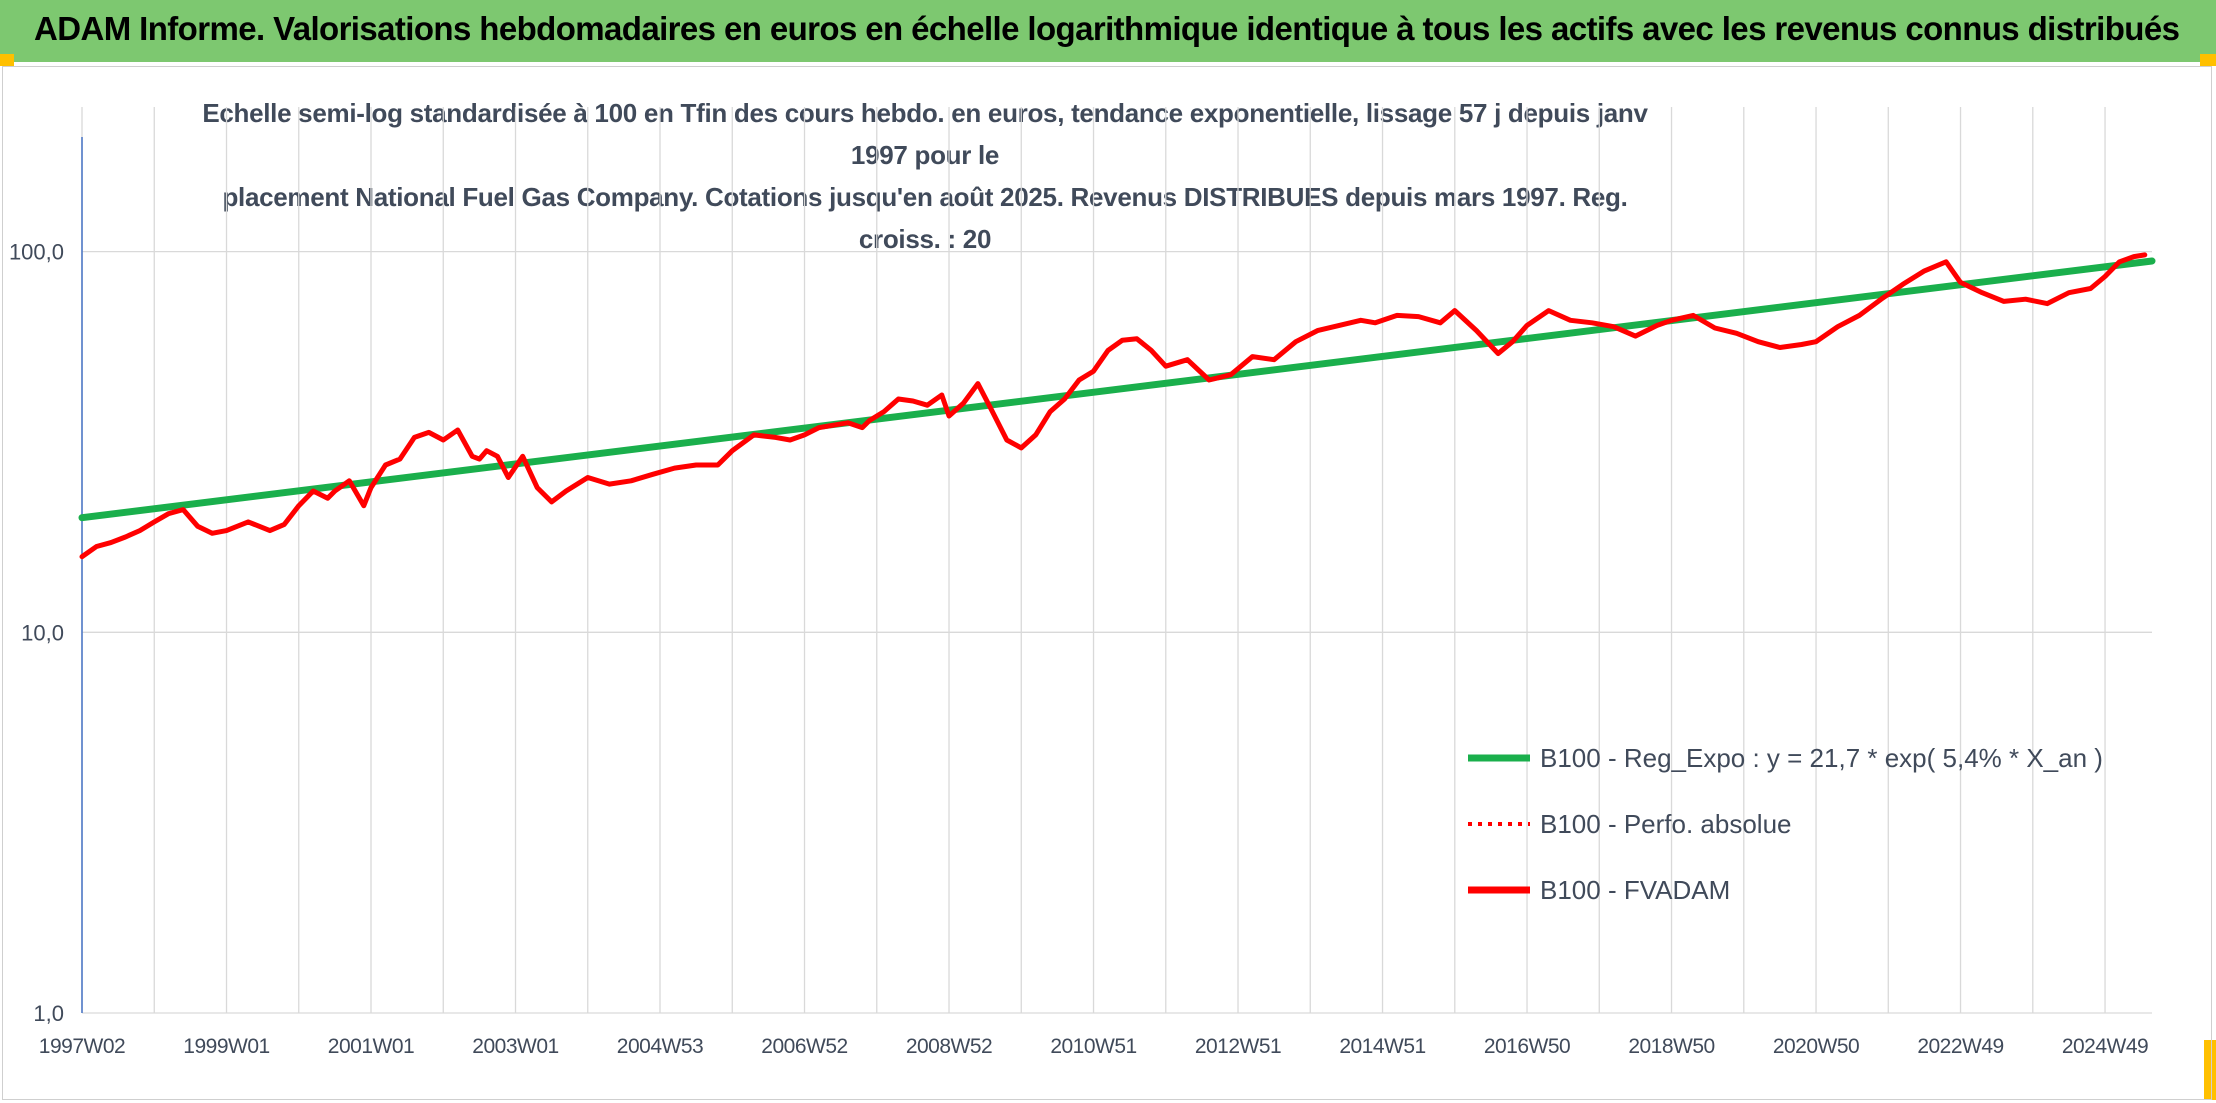  What do you see at coordinates (1635, 890) in the screenshot?
I see `legend-label-3: B100 - FVADAM` at bounding box center [1635, 890].